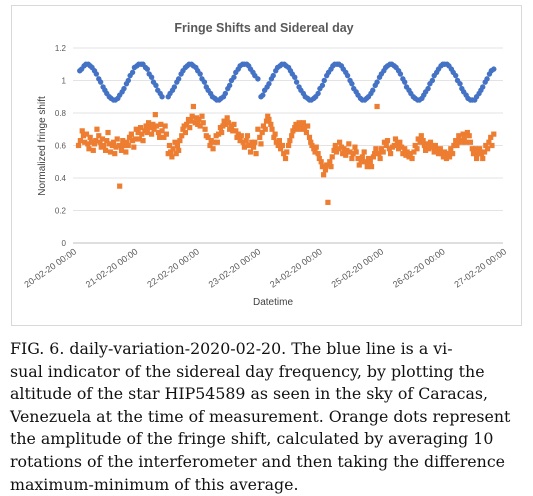 The image size is (533, 496). What do you see at coordinates (64, 243) in the screenshot?
I see `y-tick-label: 0` at bounding box center [64, 243].